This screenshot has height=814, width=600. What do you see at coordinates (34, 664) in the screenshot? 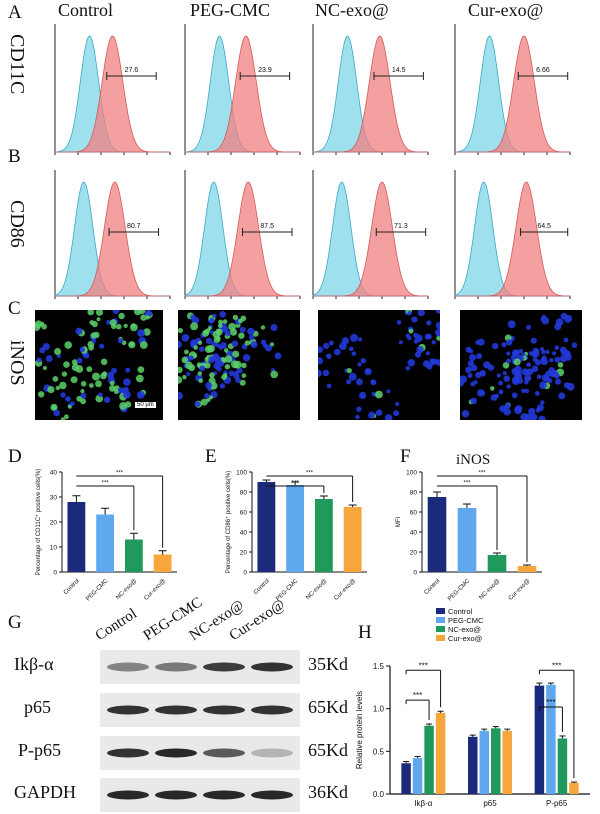
I see `protein-label-ikb: Ikβ-α` at bounding box center [34, 664].